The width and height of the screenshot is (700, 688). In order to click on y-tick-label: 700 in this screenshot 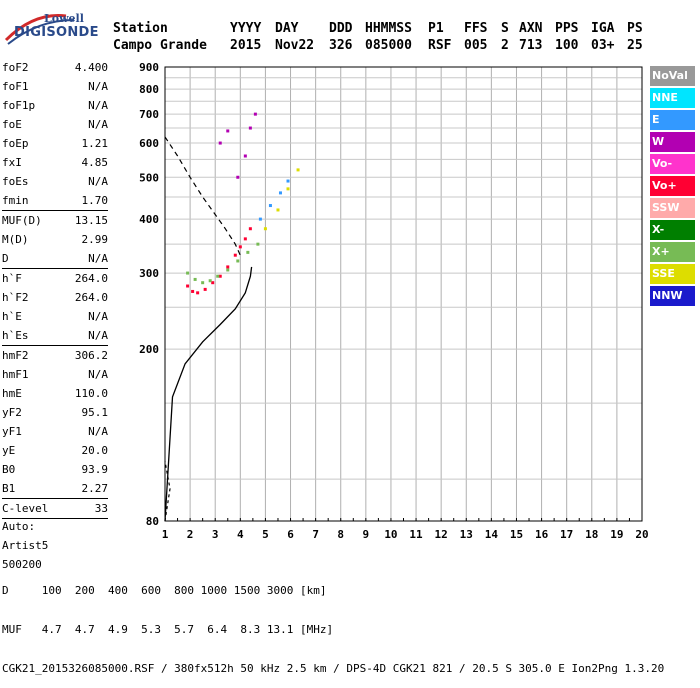, I will do `click(149, 114)`.